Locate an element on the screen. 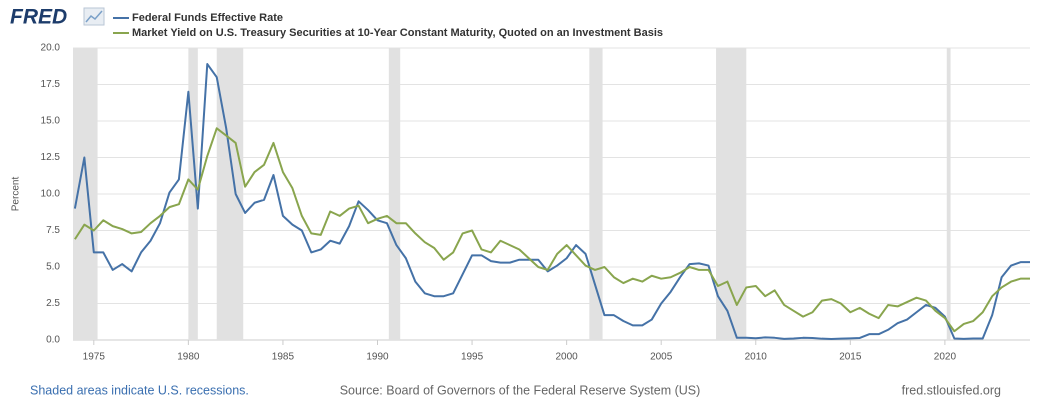 The width and height of the screenshot is (1048, 414). y-tick-label: 10.0 is located at coordinates (51, 194).